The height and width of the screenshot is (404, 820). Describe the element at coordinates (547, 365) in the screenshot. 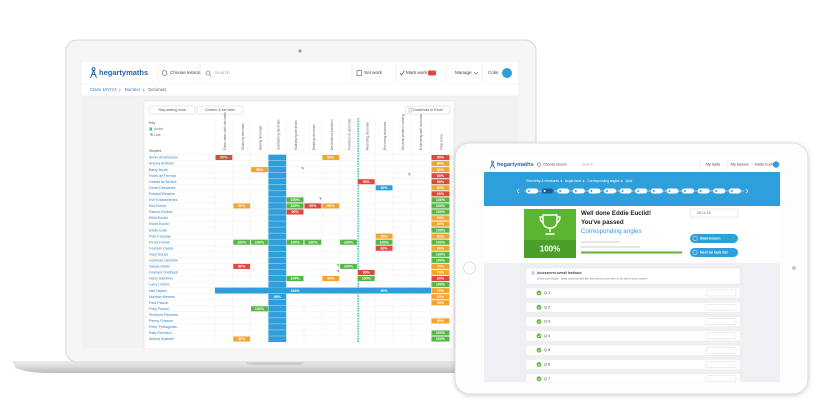

I see `question-label: Q 6` at that location.